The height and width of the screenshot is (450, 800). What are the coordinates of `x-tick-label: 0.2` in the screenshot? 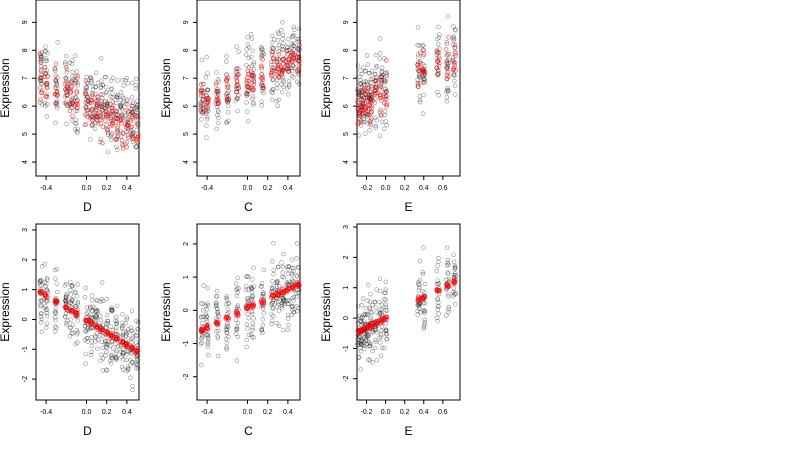 It's located at (107, 412).